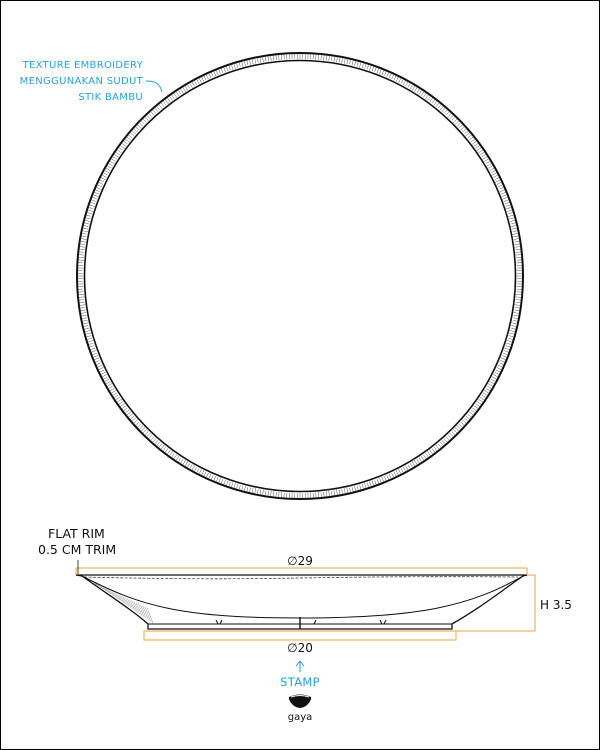  I want to click on rim-trim-label: 0.5 CM TRIM, so click(77, 549).